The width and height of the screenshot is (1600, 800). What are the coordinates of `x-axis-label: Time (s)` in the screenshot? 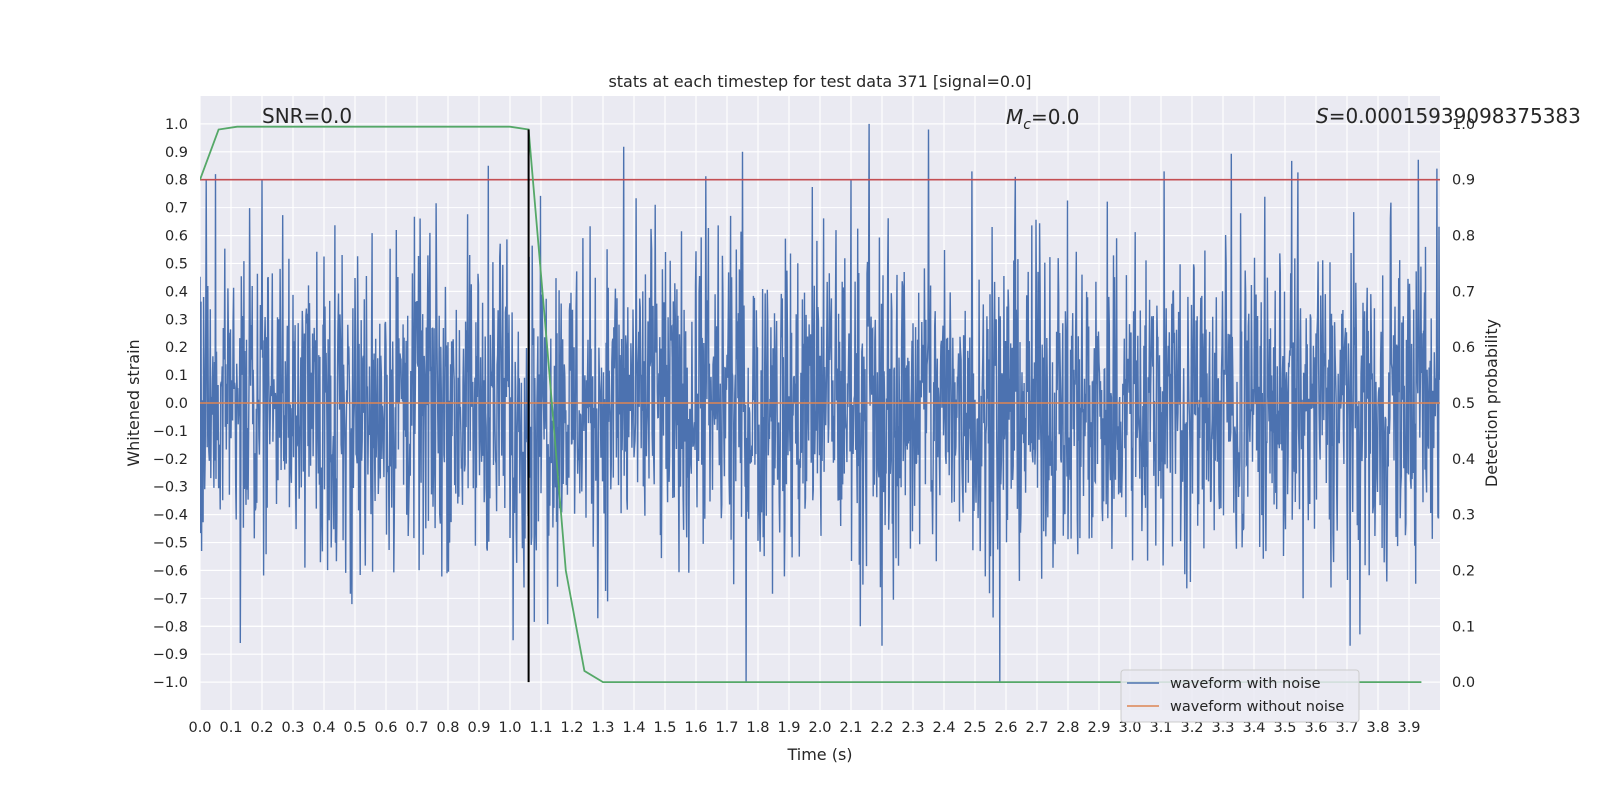 It's located at (819, 754).